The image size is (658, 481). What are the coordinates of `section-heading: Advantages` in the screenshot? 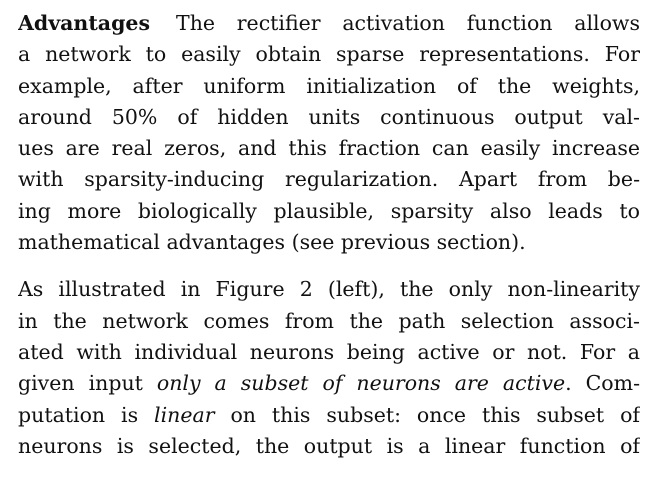 It's located at (84, 23).